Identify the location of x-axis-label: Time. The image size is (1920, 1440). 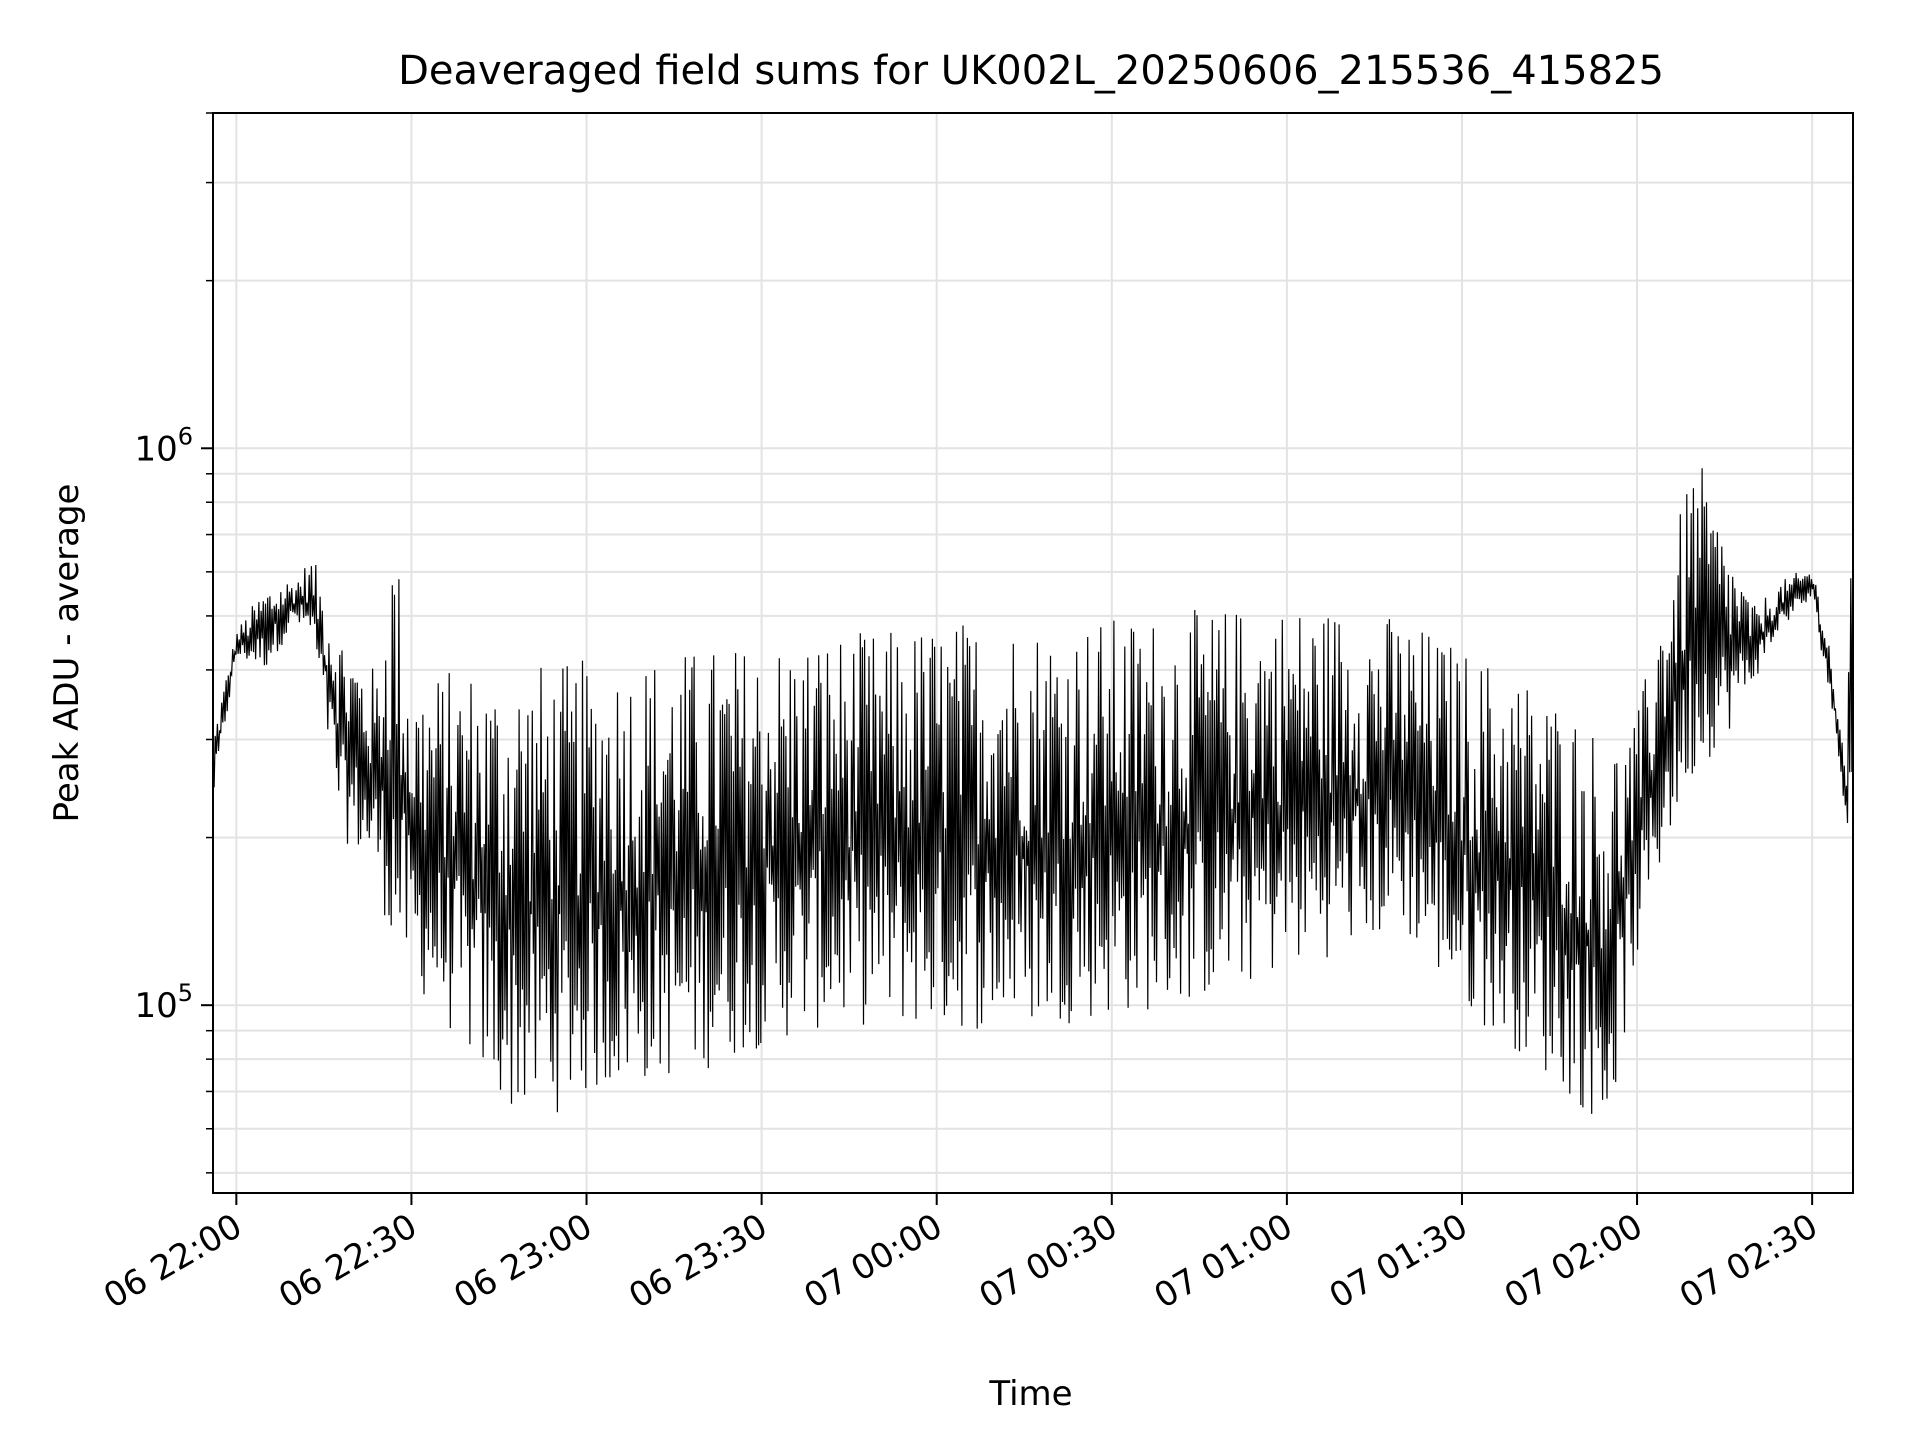
(1030, 1394).